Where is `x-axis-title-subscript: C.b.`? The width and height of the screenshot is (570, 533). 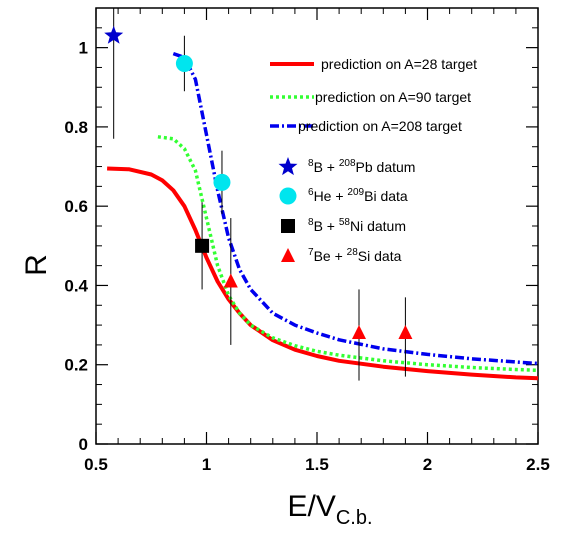 x-axis-title-subscript: C.b. is located at coordinates (354, 518).